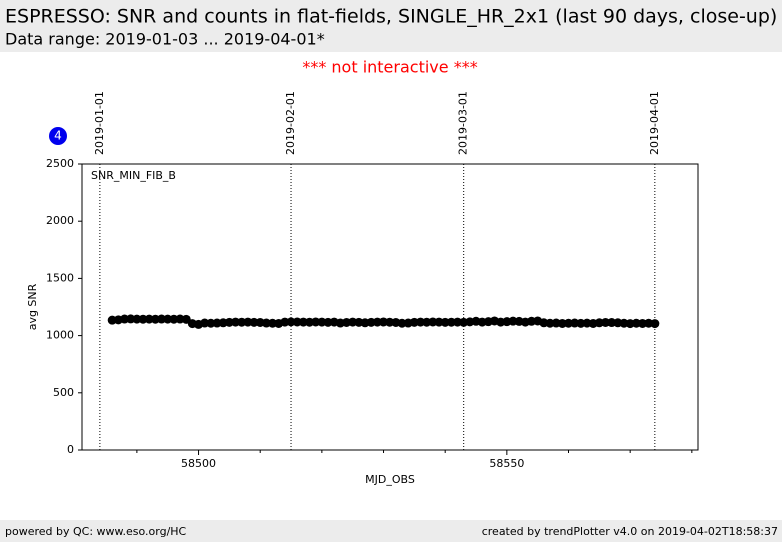 Image resolution: width=782 pixels, height=542 pixels. I want to click on header-bar, so click(391, 26).